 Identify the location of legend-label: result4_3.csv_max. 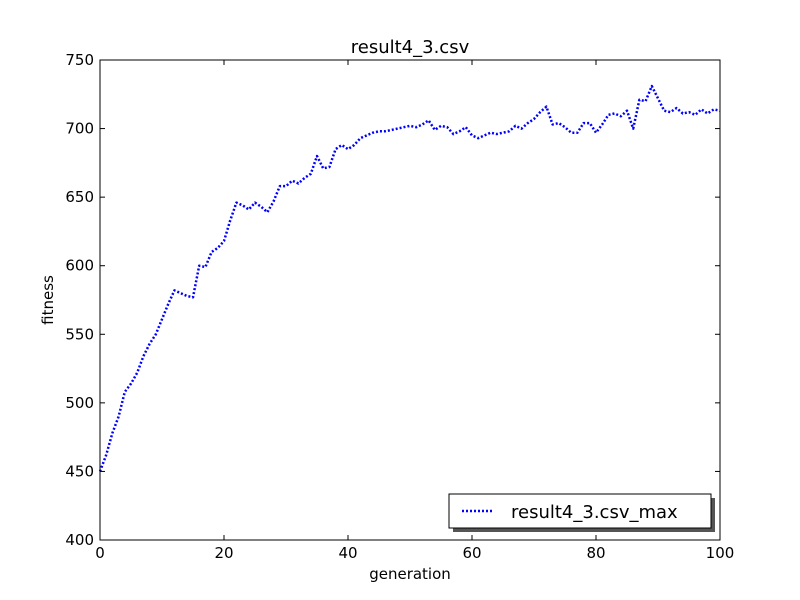
(594, 512).